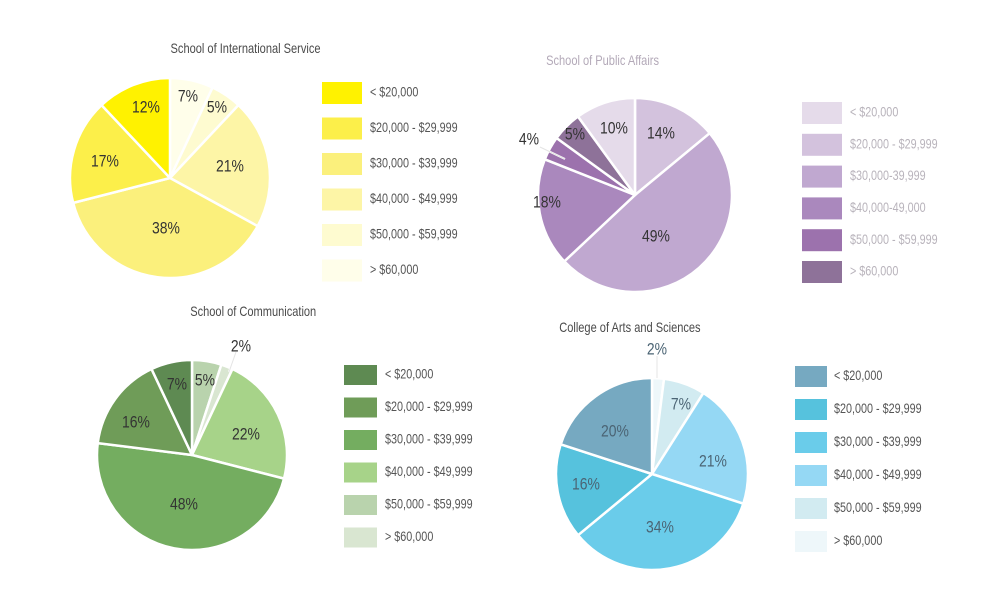 The height and width of the screenshot is (600, 1000). Describe the element at coordinates (602, 60) in the screenshot. I see `chart-title: School of Public Affairs` at that location.